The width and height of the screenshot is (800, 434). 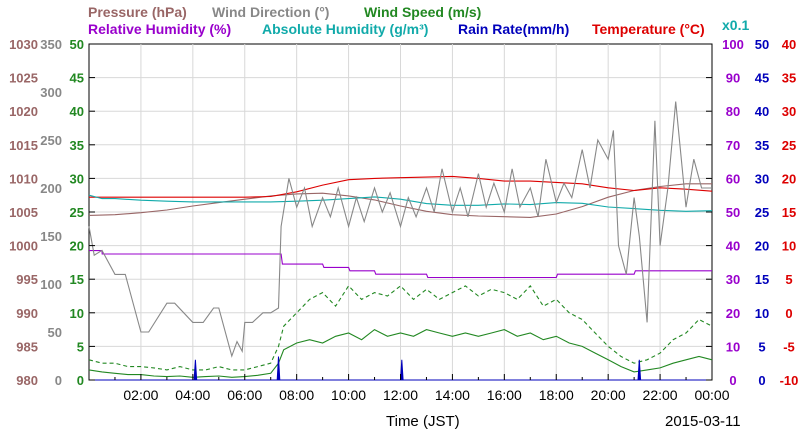 I want to click on y-tick-label-wind_speed: 30, so click(x=77, y=178).